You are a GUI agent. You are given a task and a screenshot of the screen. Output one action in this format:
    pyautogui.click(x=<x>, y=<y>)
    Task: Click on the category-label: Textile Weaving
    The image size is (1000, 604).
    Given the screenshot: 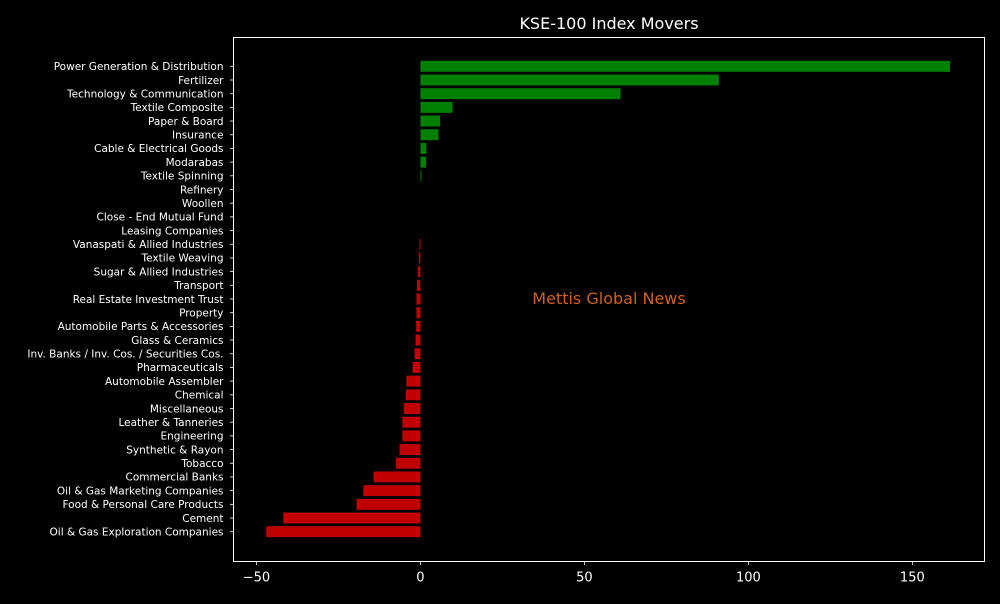 What is the action you would take?
    pyautogui.click(x=182, y=259)
    